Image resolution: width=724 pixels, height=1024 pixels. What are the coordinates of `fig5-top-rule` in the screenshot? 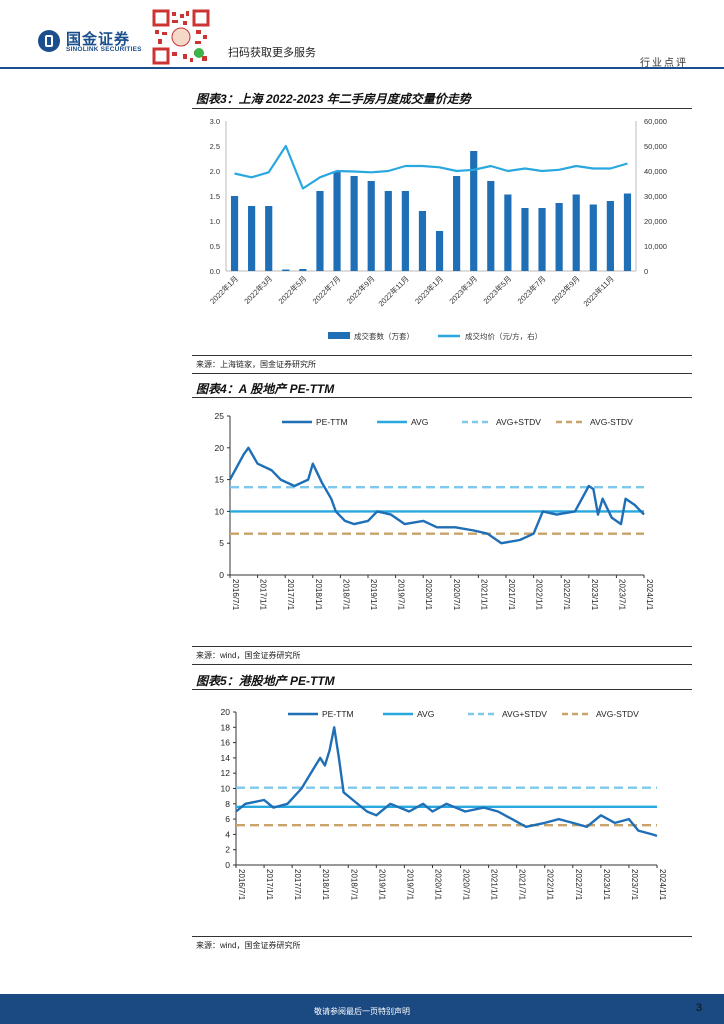 It's located at (442, 689).